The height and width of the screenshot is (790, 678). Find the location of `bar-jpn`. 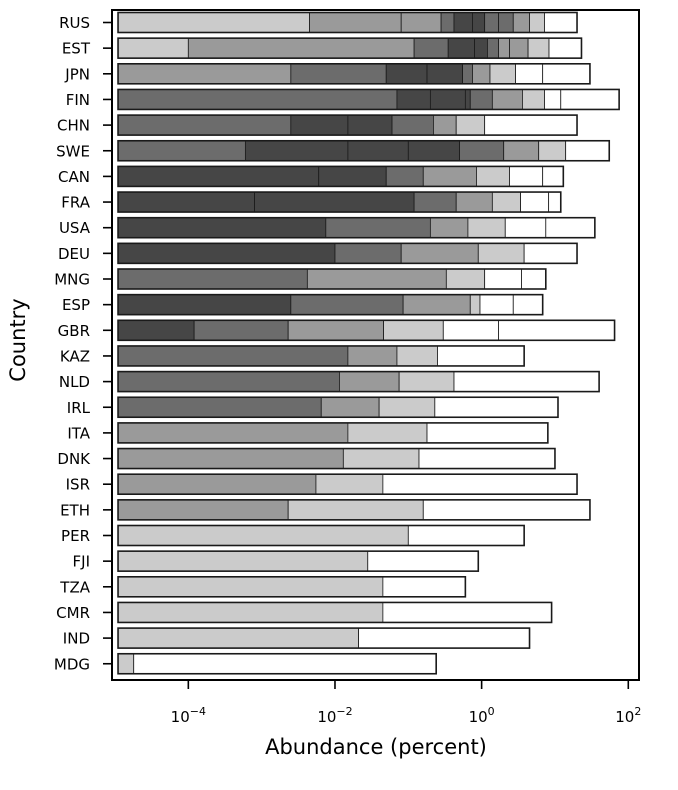

bar-jpn is located at coordinates (354, 73).